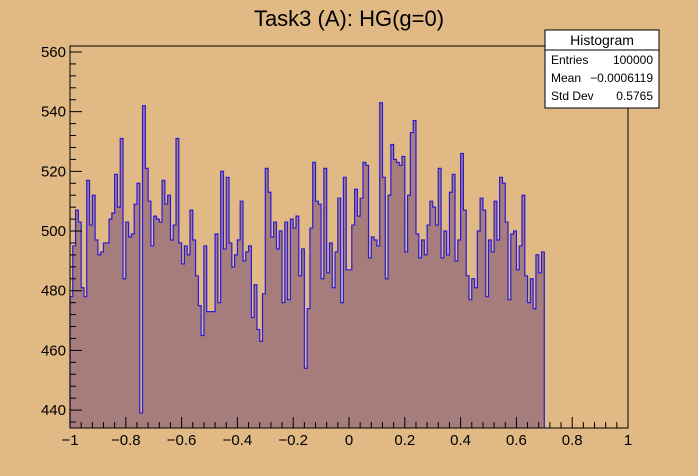 The height and width of the screenshot is (476, 698). I want to click on x-tick-label: −0.6, so click(182, 440).